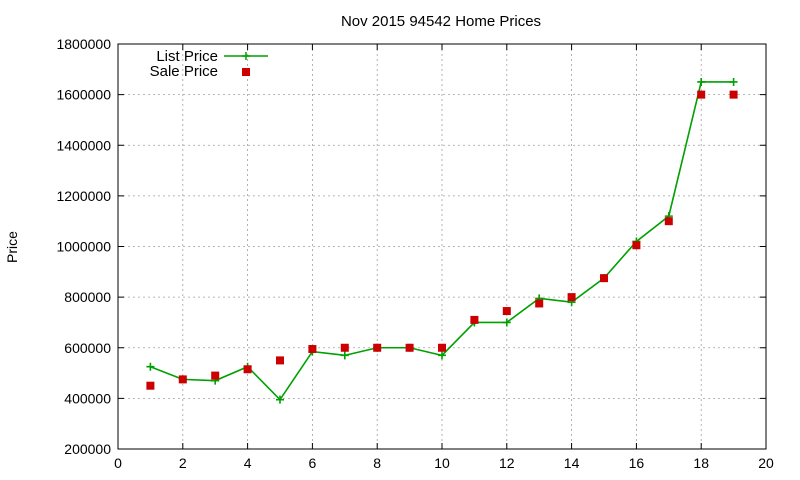 The width and height of the screenshot is (800, 480). I want to click on y-tick-label: 400000, so click(87, 398).